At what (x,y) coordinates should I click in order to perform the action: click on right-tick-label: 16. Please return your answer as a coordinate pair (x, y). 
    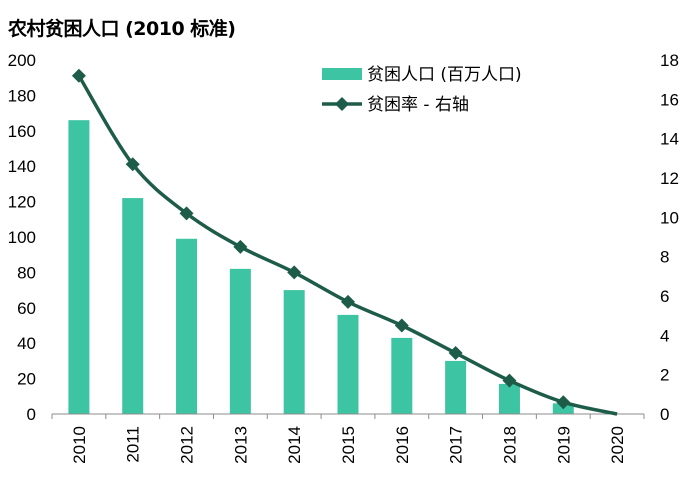
    Looking at the image, I should click on (669, 99).